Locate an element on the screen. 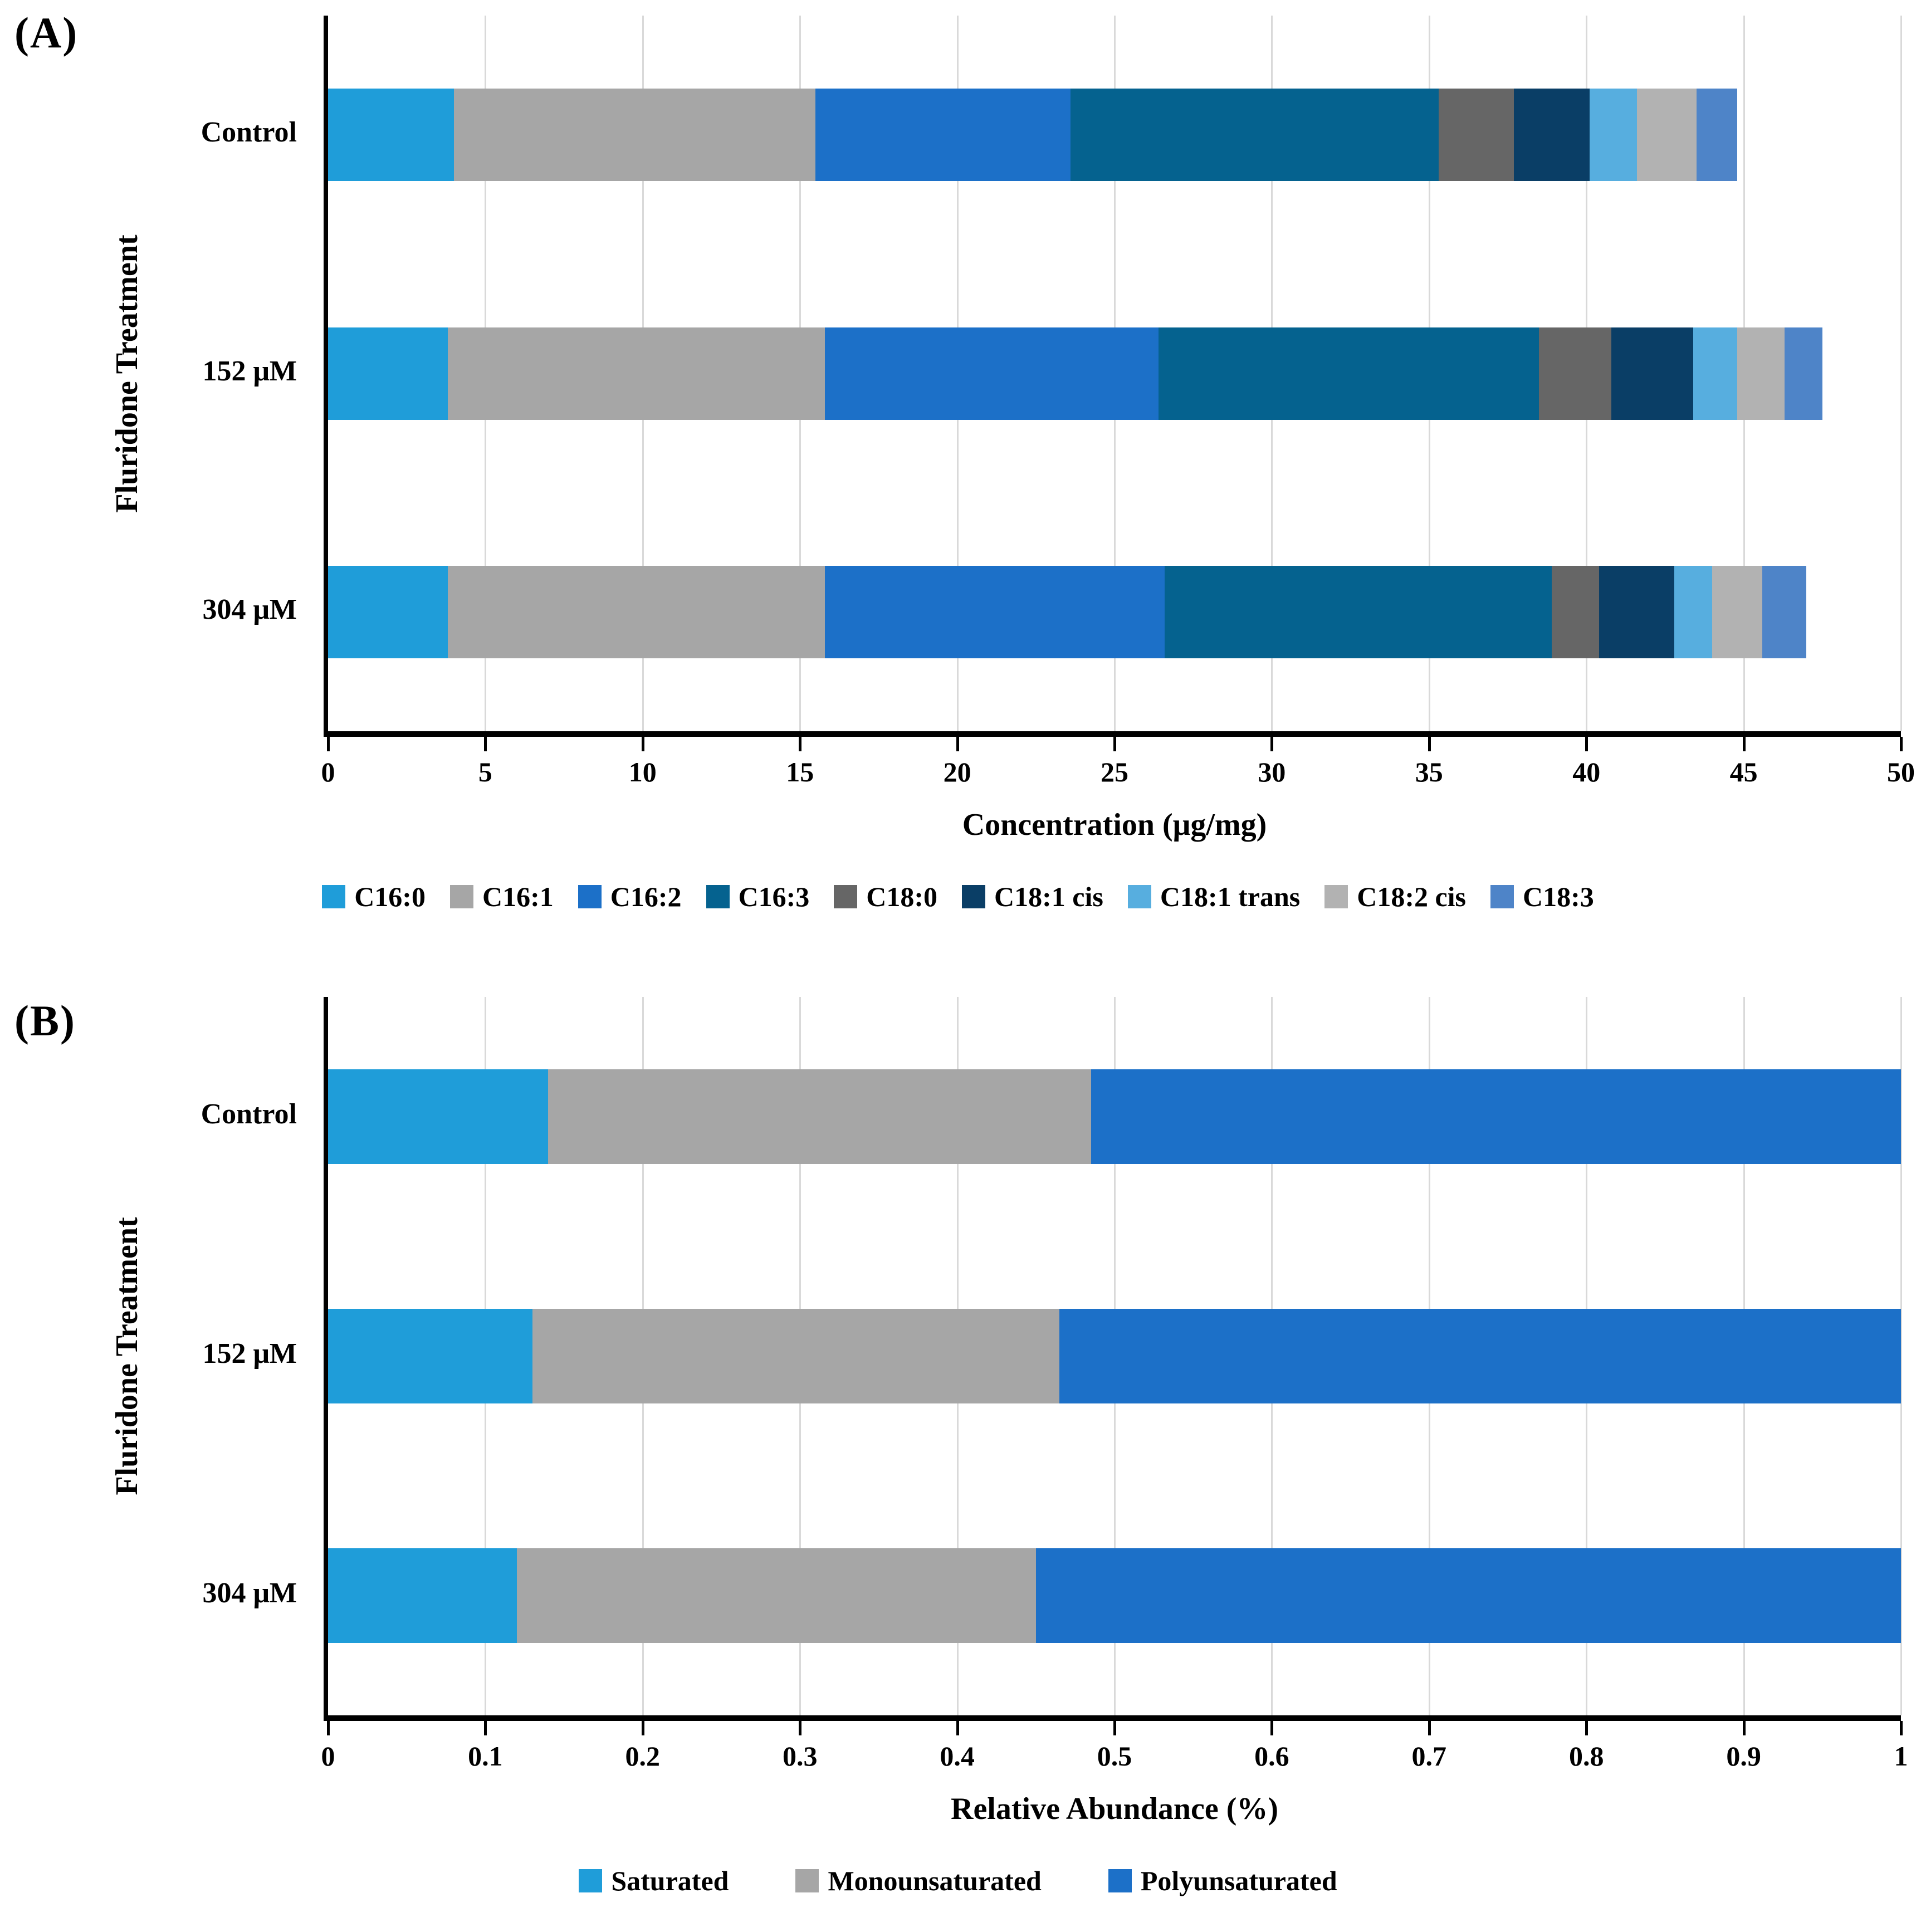 This screenshot has height=1932, width=1916. bar-segment-304-m-c18-1-cis is located at coordinates (1637, 611).